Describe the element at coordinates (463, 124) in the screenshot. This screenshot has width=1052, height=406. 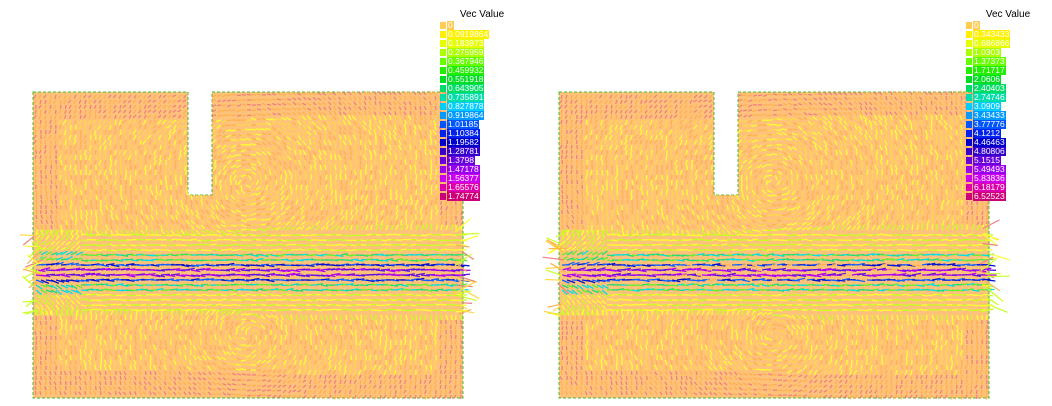
I see `legend-label: 1.01185` at that location.